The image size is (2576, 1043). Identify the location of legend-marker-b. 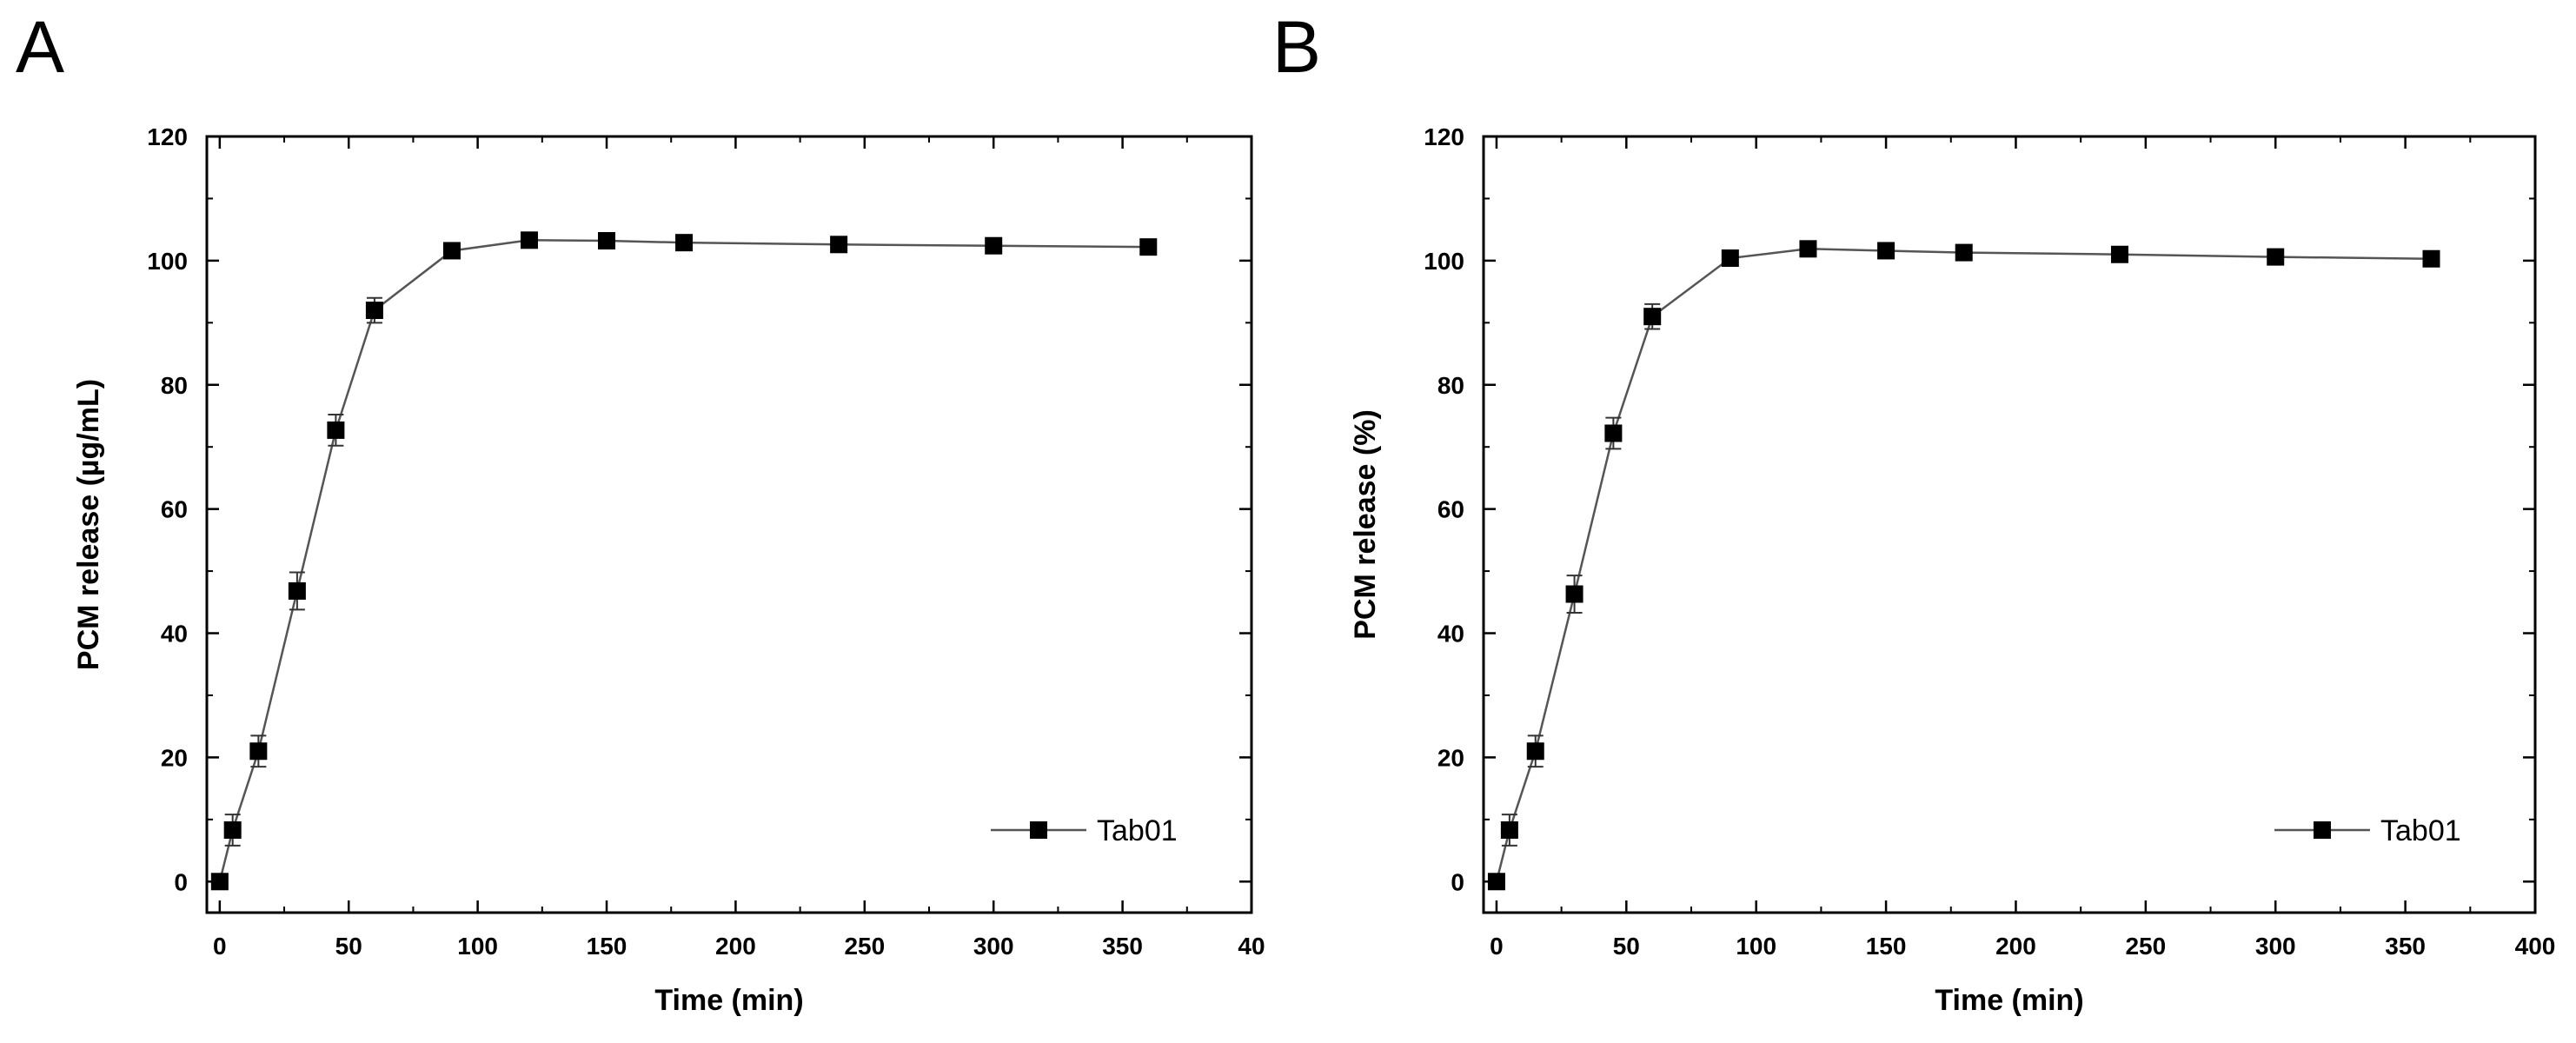
(2322, 830).